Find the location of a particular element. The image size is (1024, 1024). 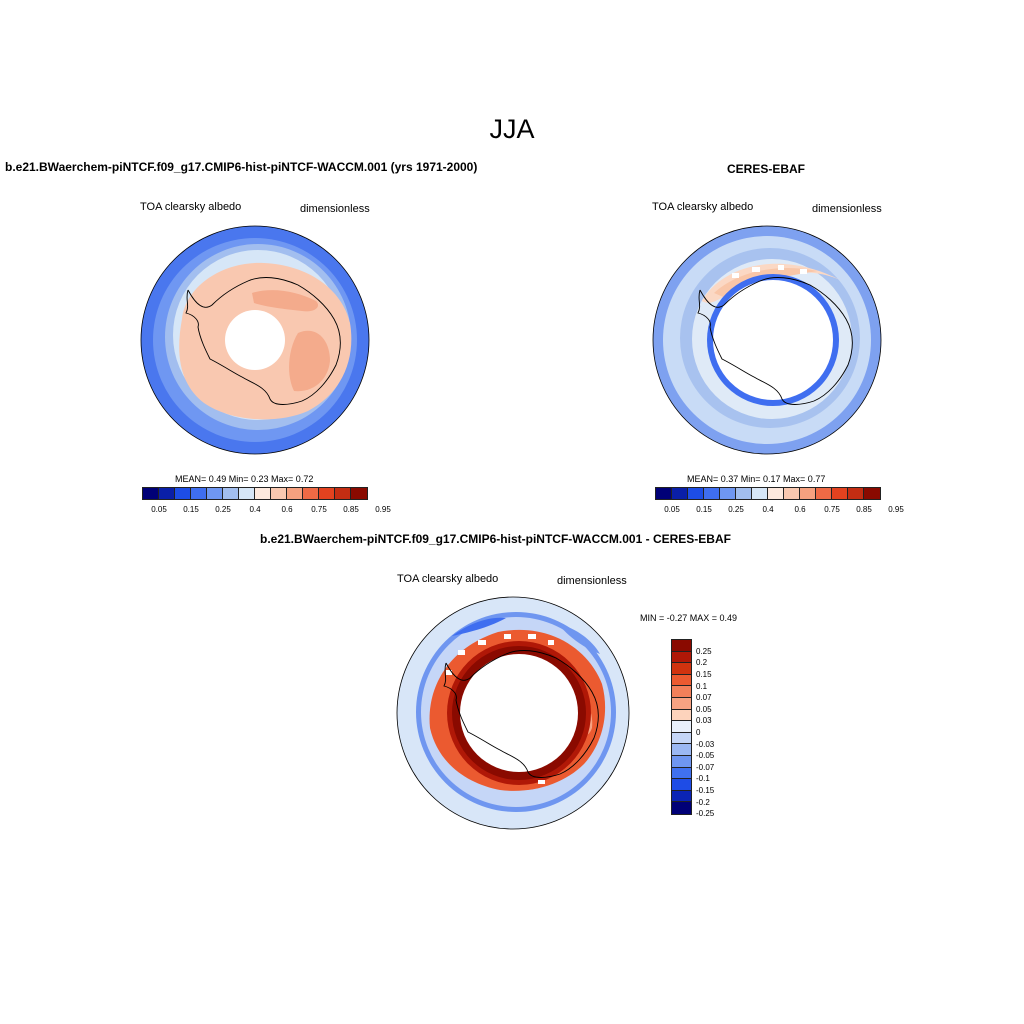

obs-panel-title: CERES-EBAF is located at coordinates (766, 169).